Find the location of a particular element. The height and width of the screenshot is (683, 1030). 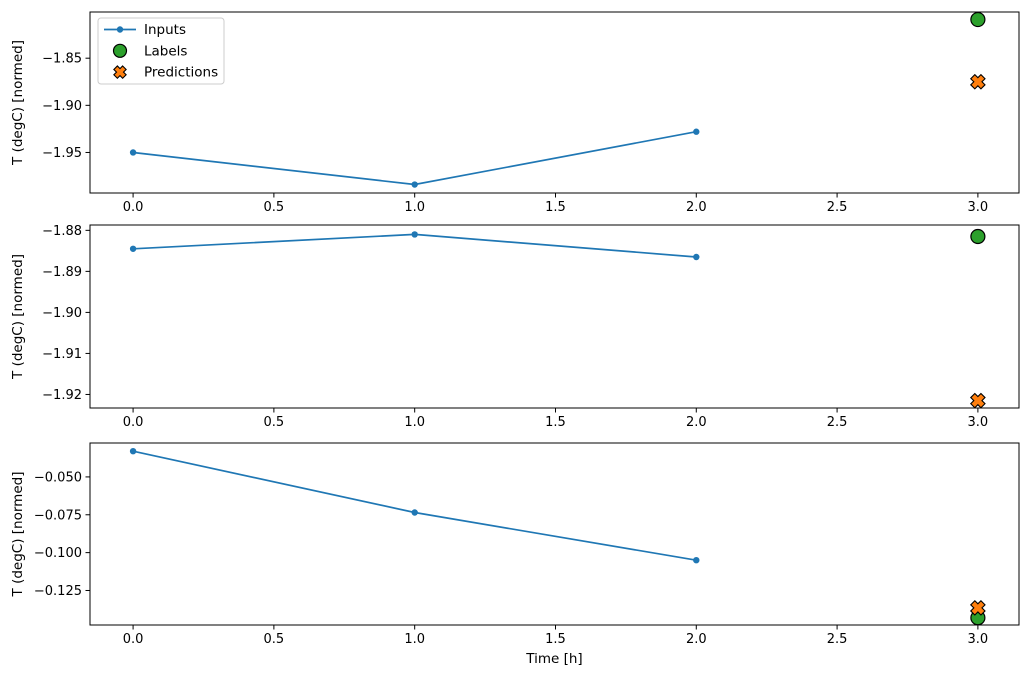

legend-entry-inputs: Inputs is located at coordinates (145, 30).